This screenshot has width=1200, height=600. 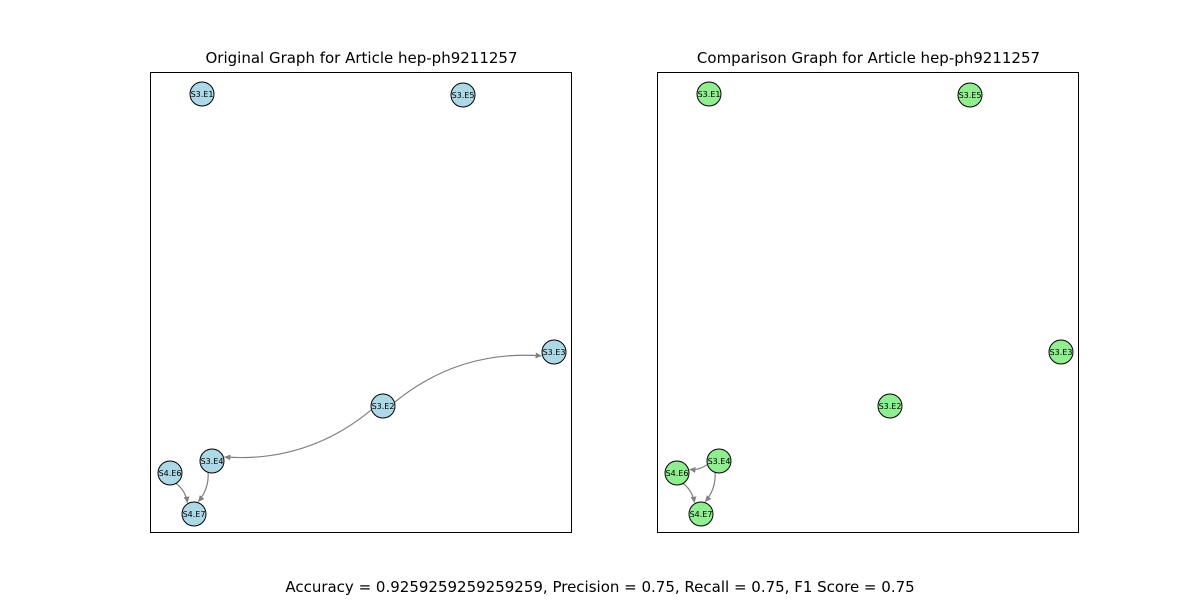 I want to click on comparison-node-label-s3-e4: S3.E4, so click(x=719, y=461).